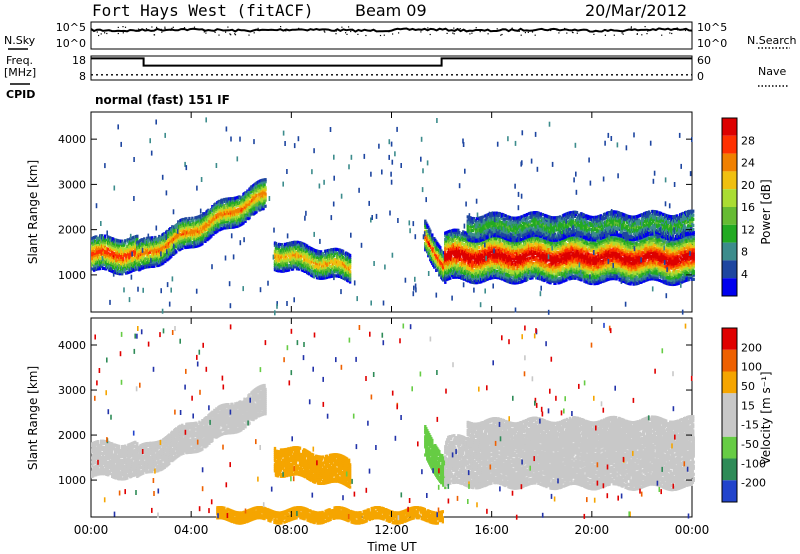 The width and height of the screenshot is (800, 554). What do you see at coordinates (71, 43) in the screenshot?
I see `noise-tick-left-bottom: 10^0` at bounding box center [71, 43].